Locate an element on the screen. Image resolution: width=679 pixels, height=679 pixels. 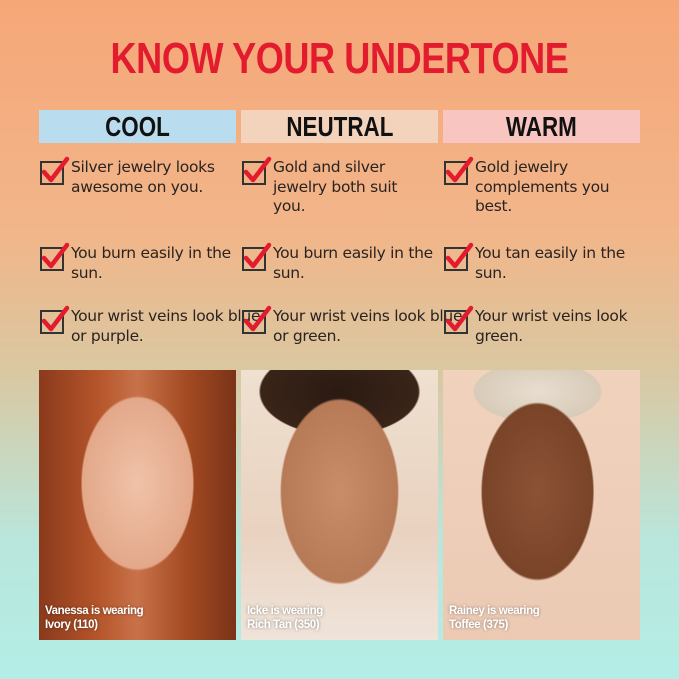
checklist-item: Your wrist veins look green. is located at coordinates (539, 325).